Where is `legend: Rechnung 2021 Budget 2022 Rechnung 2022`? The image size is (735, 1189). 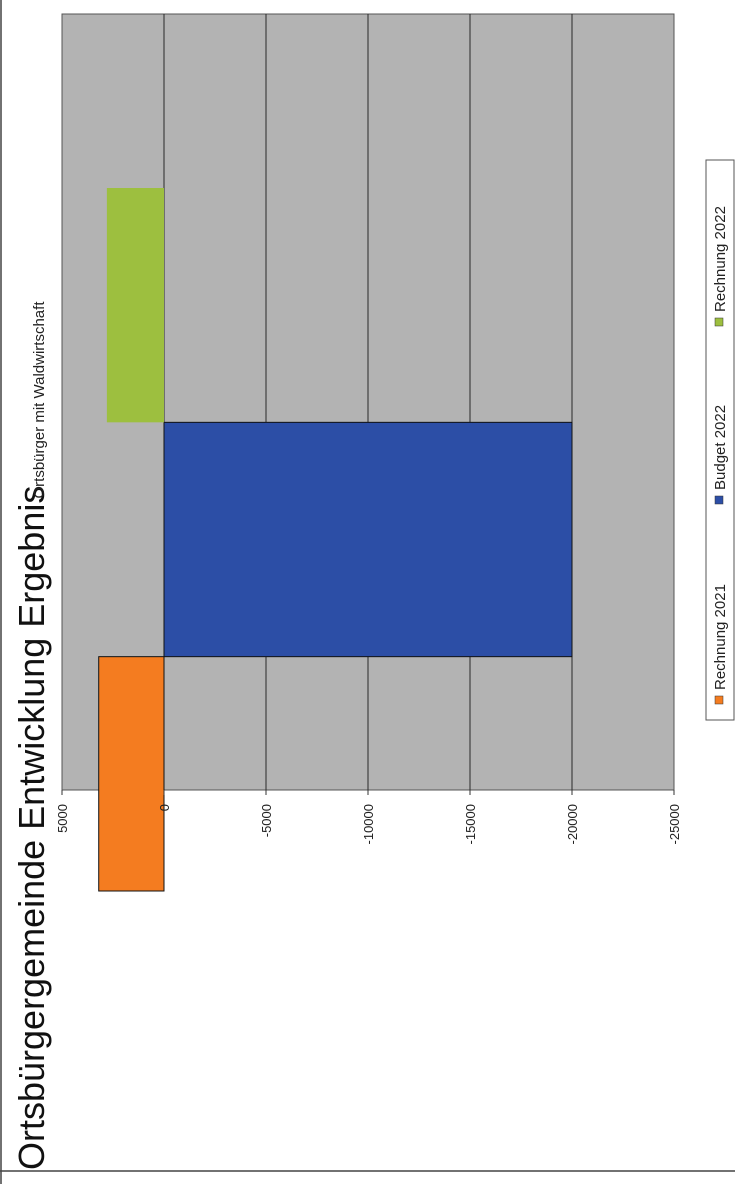 legend: Rechnung 2021 Budget 2022 Rechnung 2022 is located at coordinates (720, 440).